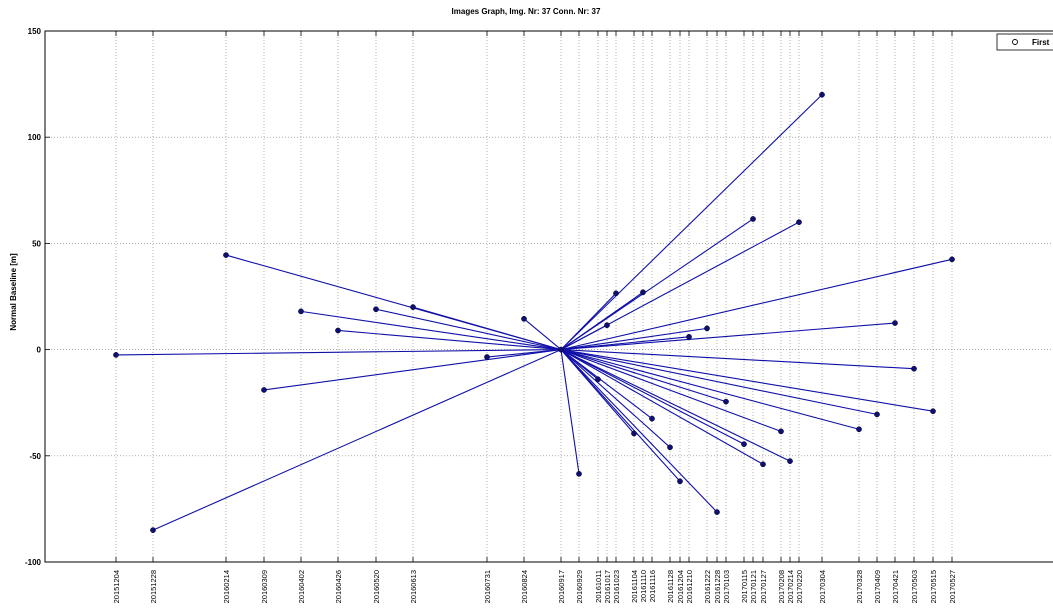 The width and height of the screenshot is (1053, 608). I want to click on y-axis-label: Normal Baseline [m], so click(13, 292).